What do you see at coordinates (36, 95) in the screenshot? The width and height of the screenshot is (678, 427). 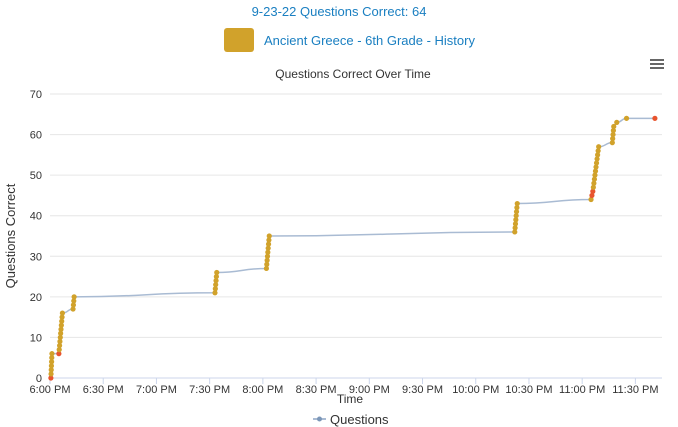 I see `y-tick-label: 70` at bounding box center [36, 95].